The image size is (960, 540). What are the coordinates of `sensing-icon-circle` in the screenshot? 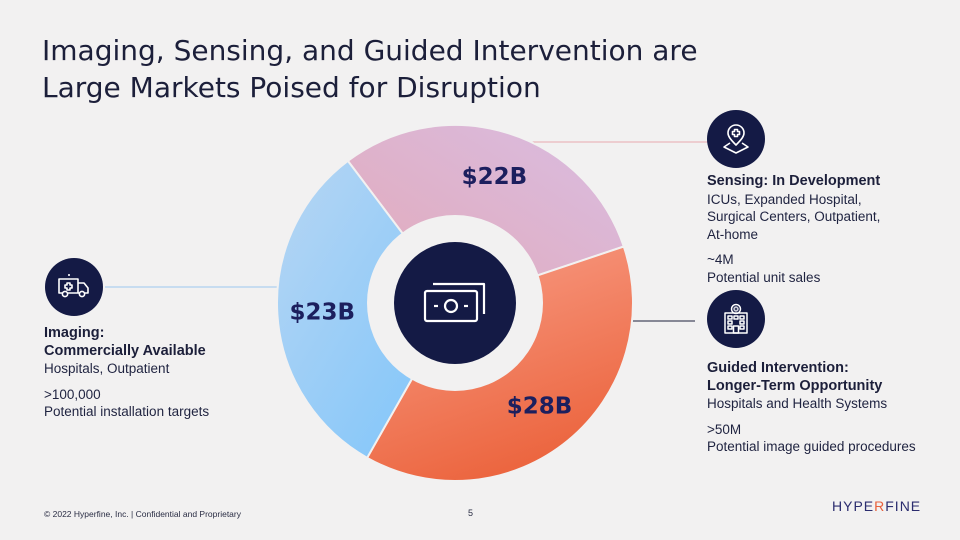 It's located at (736, 139).